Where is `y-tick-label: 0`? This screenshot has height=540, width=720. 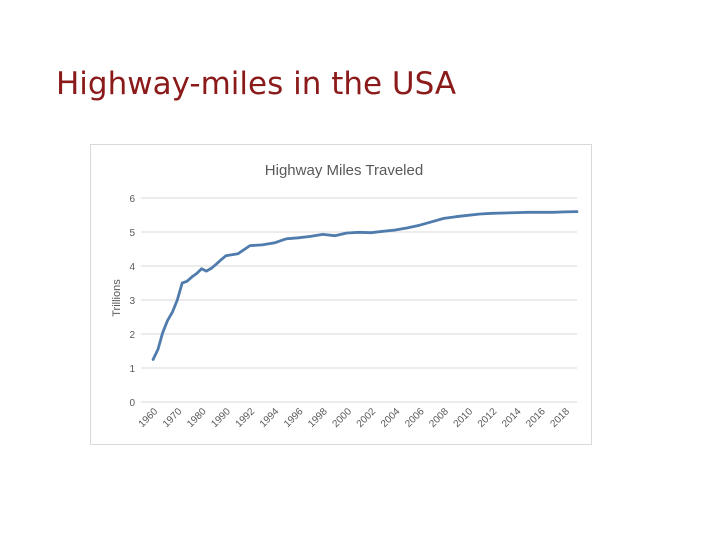
y-tick-label: 0 is located at coordinates (132, 403).